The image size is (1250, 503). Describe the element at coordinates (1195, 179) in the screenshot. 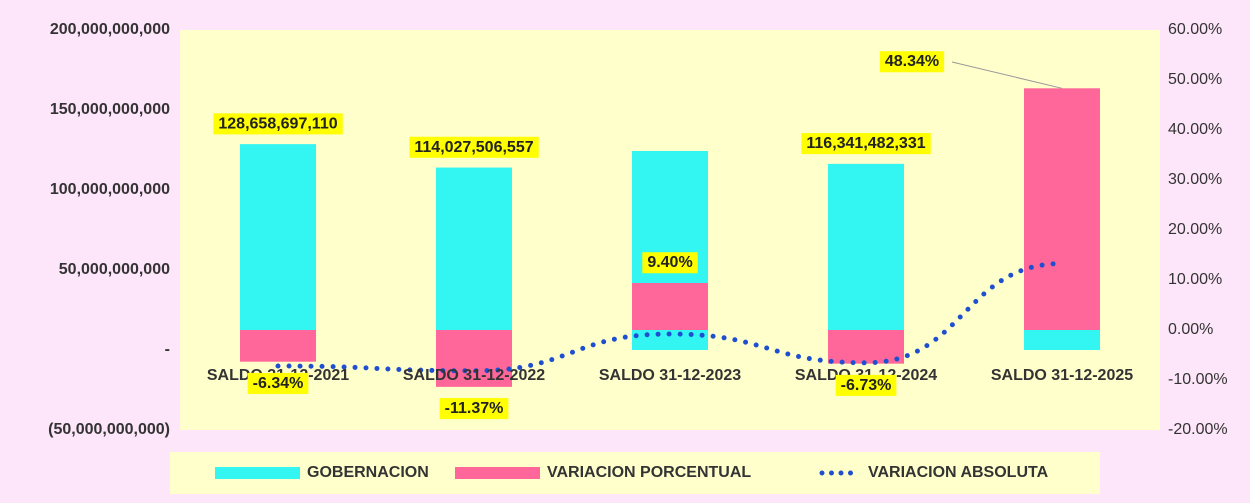

I see `y2-tick-label: 30.00%` at that location.